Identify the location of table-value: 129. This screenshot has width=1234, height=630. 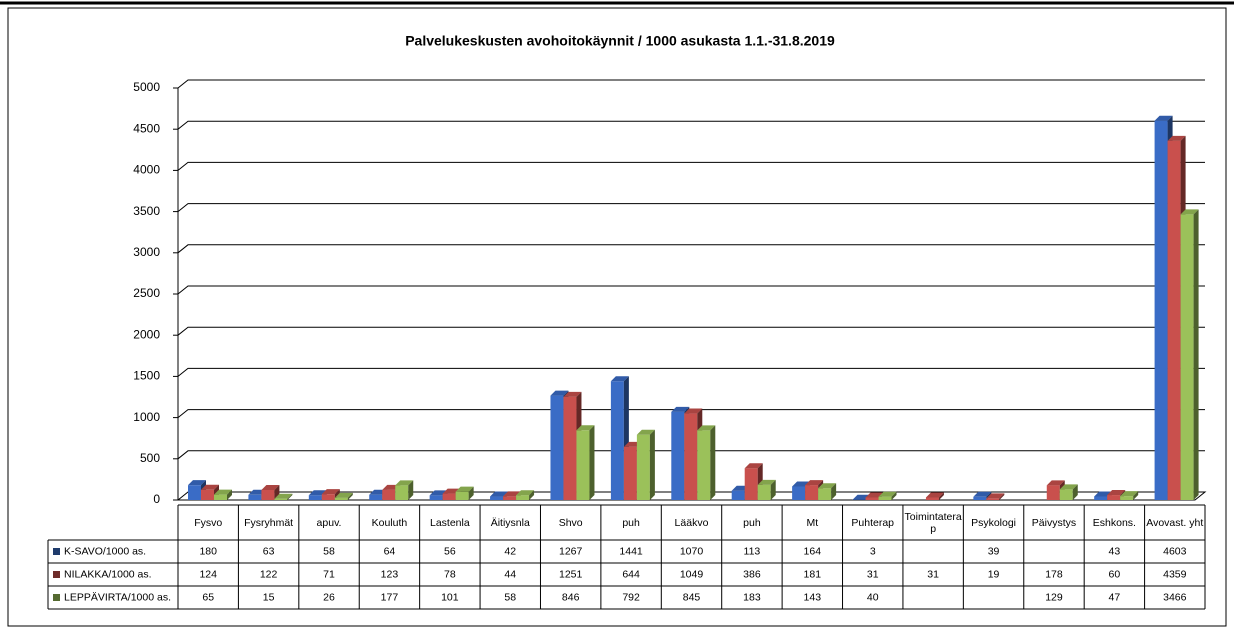
(1054, 597).